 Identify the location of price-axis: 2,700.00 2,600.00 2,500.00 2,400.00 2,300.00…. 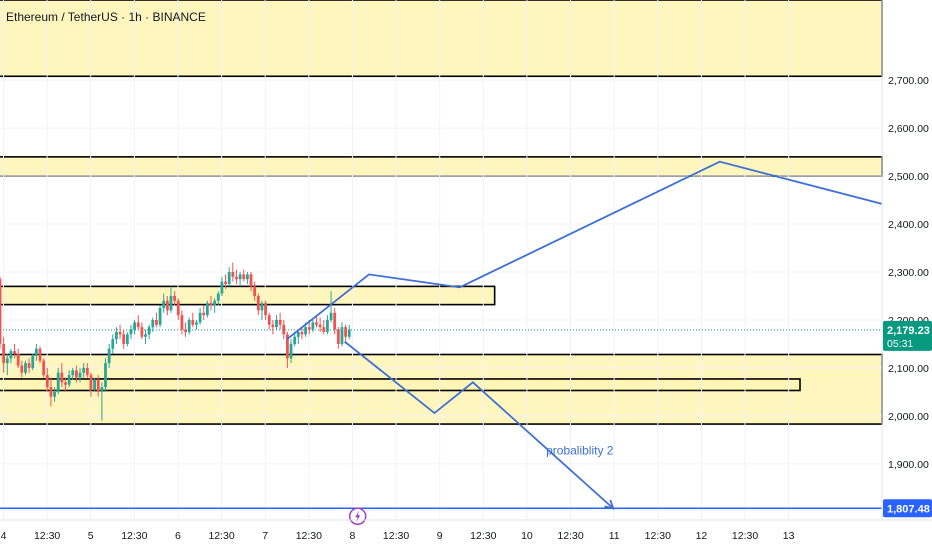
(906, 260).